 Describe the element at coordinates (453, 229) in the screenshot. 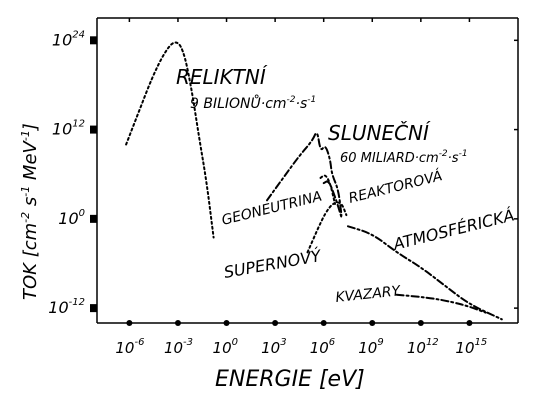

I see `atmos-label: ATMOSFÉRICKÁ` at that location.